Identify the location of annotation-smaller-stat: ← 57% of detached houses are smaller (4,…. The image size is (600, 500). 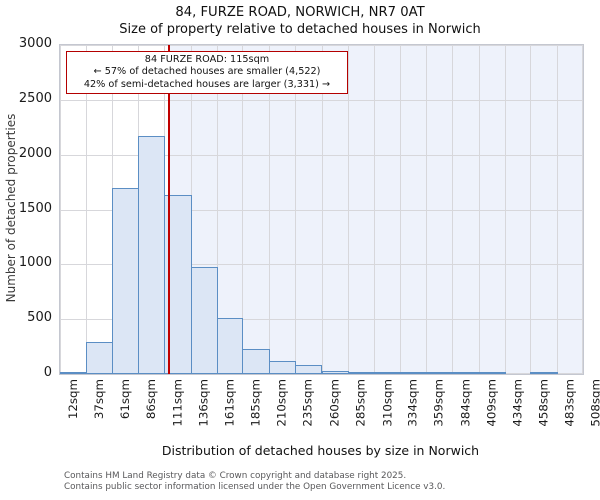
(207, 72).